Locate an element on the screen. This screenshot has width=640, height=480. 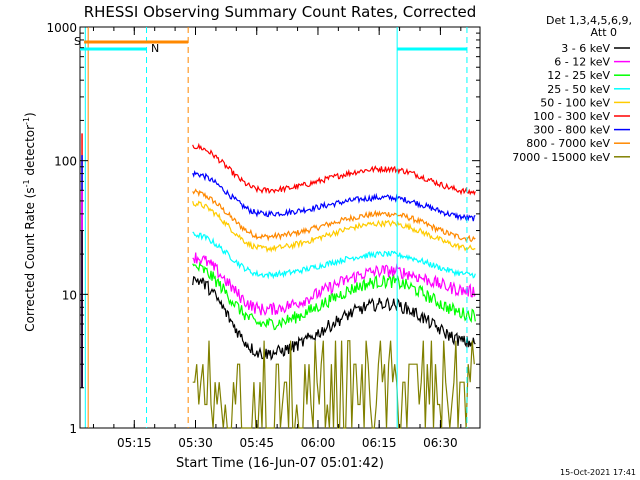
y-tick-label-0: 1 is located at coordinates (73, 429).